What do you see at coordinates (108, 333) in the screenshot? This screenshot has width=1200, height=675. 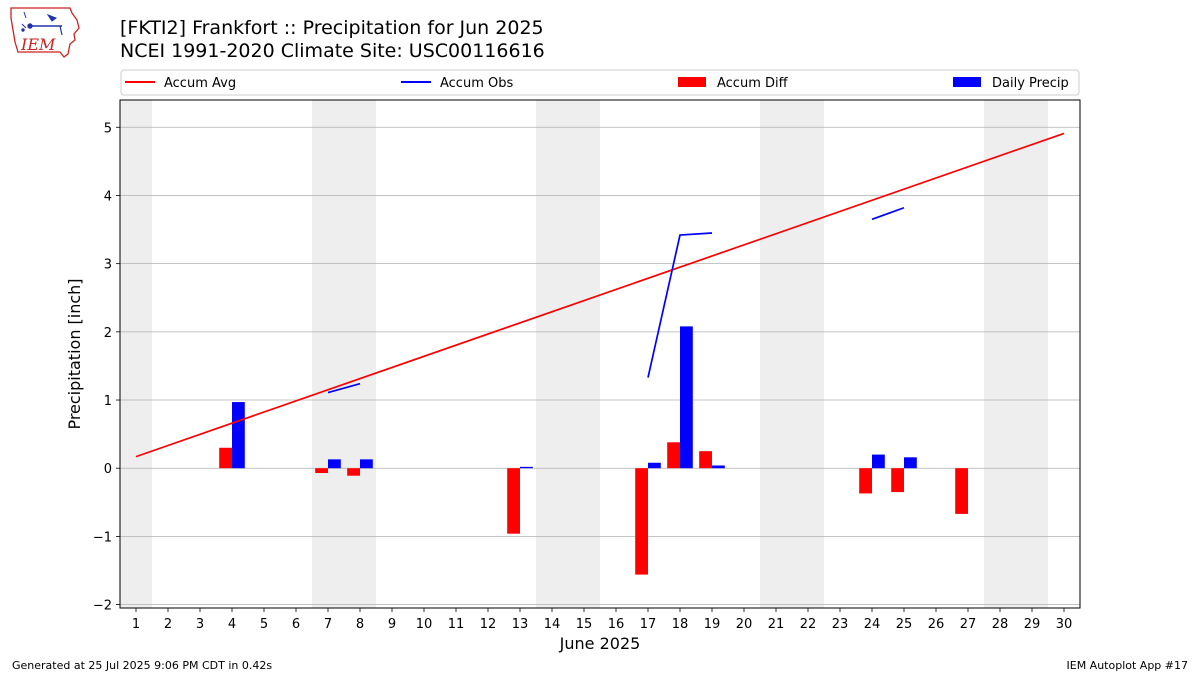 I see `y-tick-label: 2` at bounding box center [108, 333].